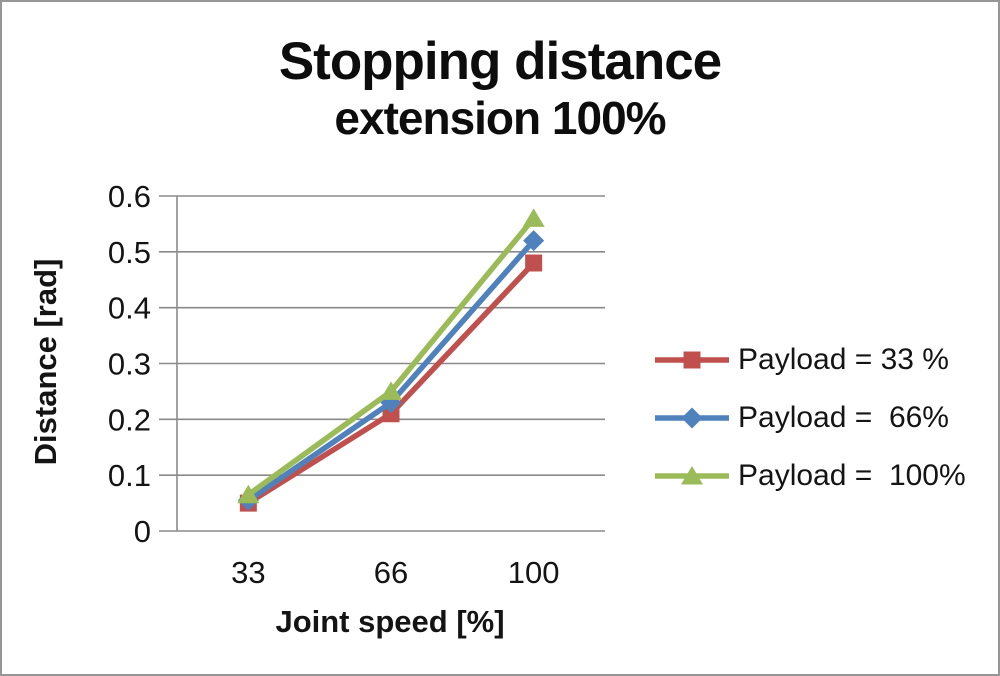 This screenshot has width=1000, height=676. I want to click on y-tick-label: 0.4, so click(129, 308).